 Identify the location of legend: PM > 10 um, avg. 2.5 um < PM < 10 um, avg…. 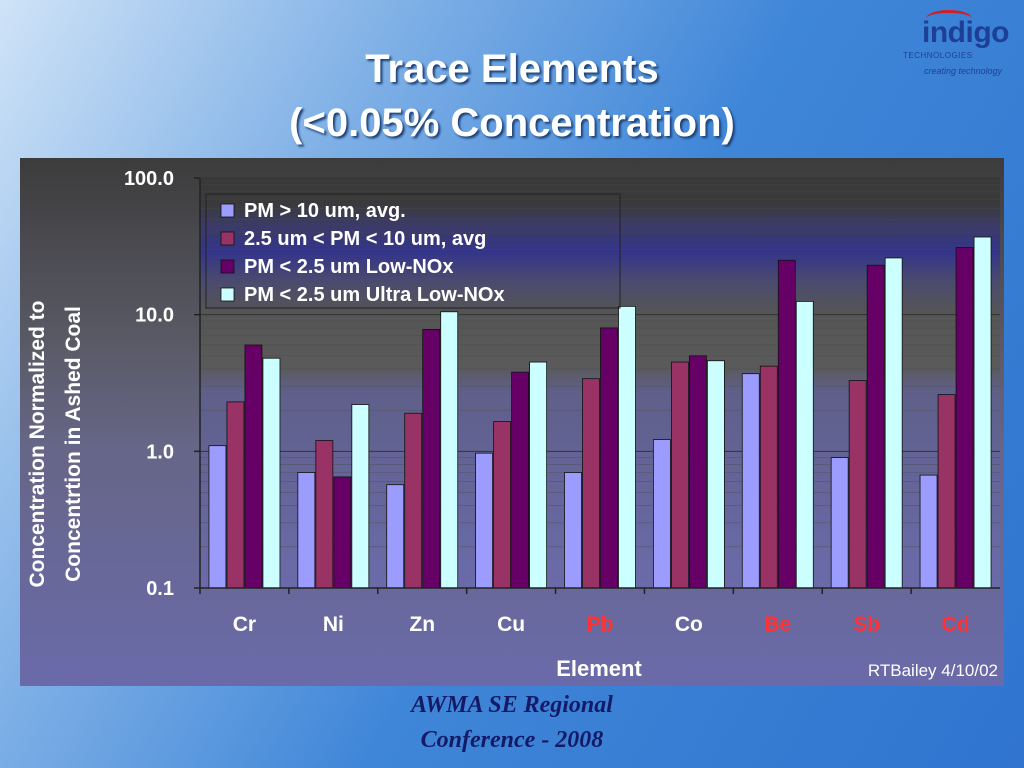
(413, 251).